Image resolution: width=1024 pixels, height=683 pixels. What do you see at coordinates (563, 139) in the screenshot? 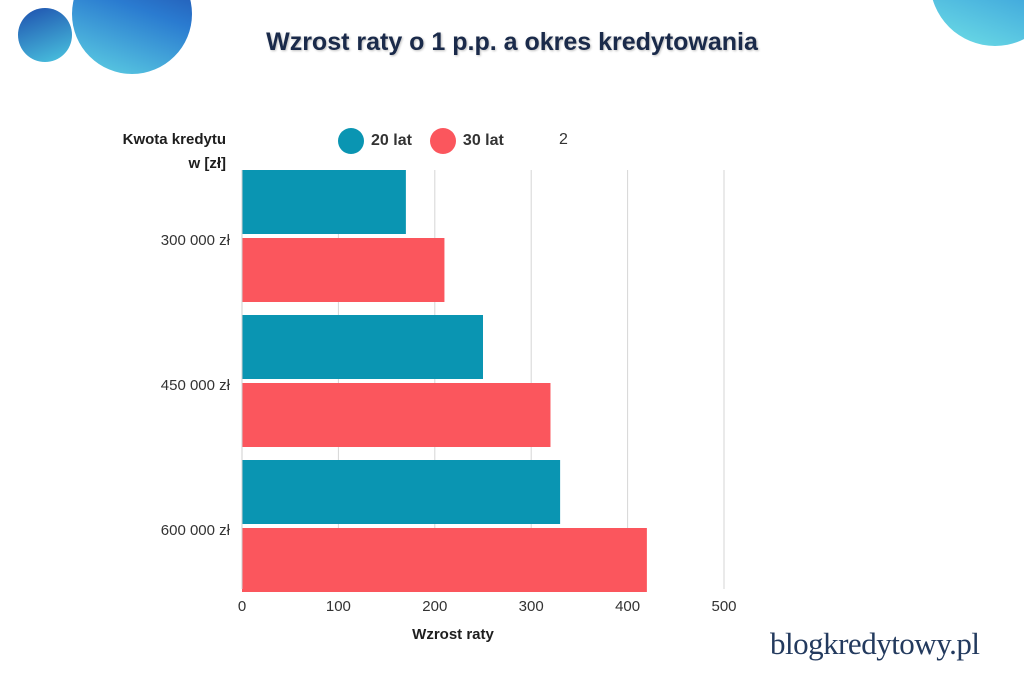
I see `stray-label: 2` at bounding box center [563, 139].